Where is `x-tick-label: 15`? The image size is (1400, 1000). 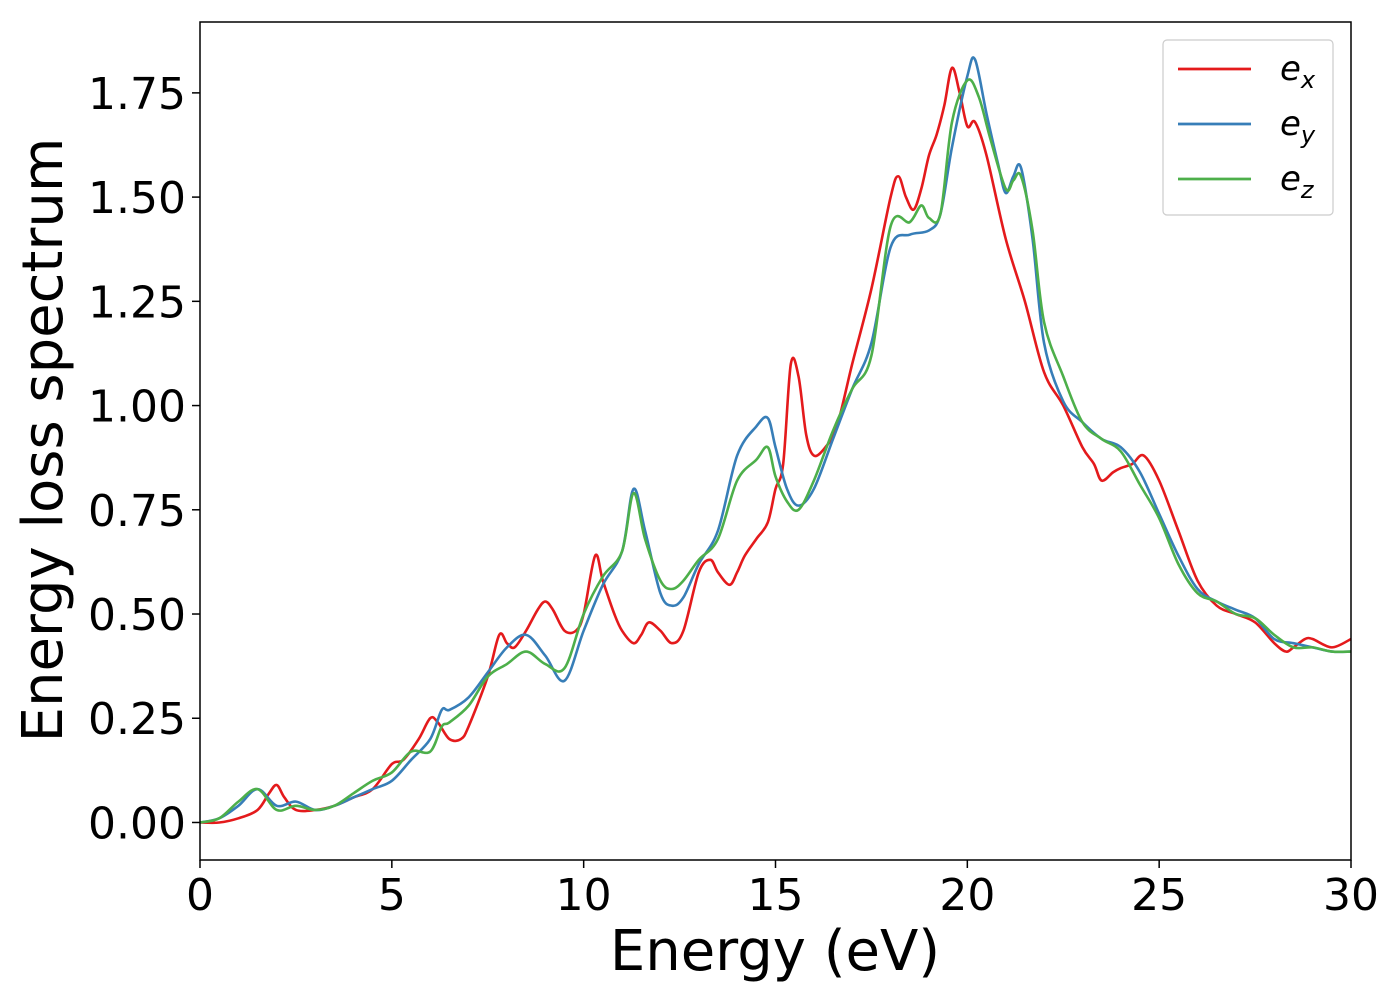 x-tick-label: 15 is located at coordinates (776, 895).